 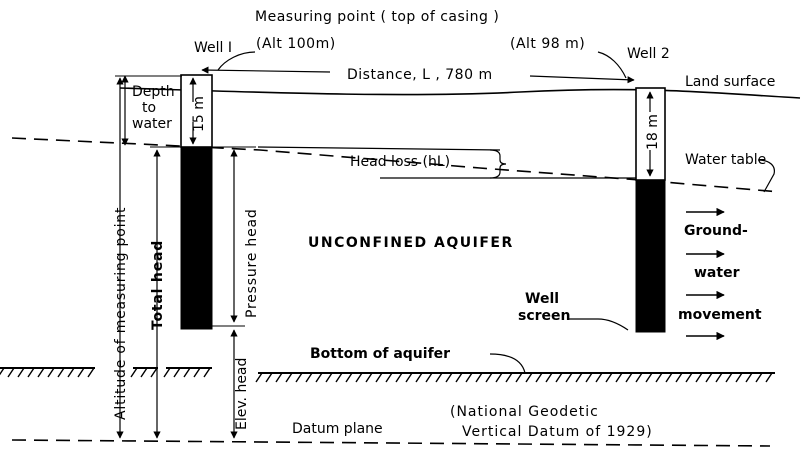 What do you see at coordinates (236, 61) in the screenshot?
I see `alt1-leader` at bounding box center [236, 61].